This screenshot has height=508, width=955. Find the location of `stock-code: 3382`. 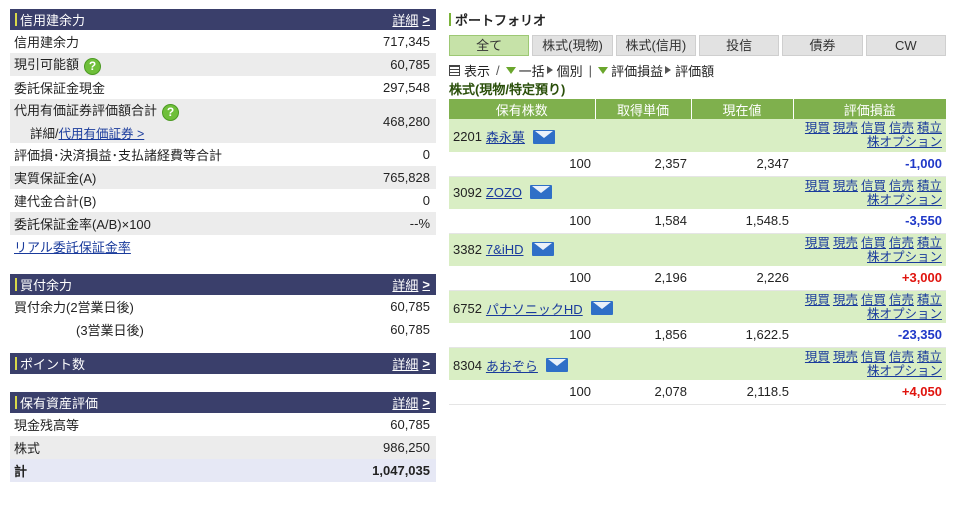

stock-code: 3382 is located at coordinates (467, 249).